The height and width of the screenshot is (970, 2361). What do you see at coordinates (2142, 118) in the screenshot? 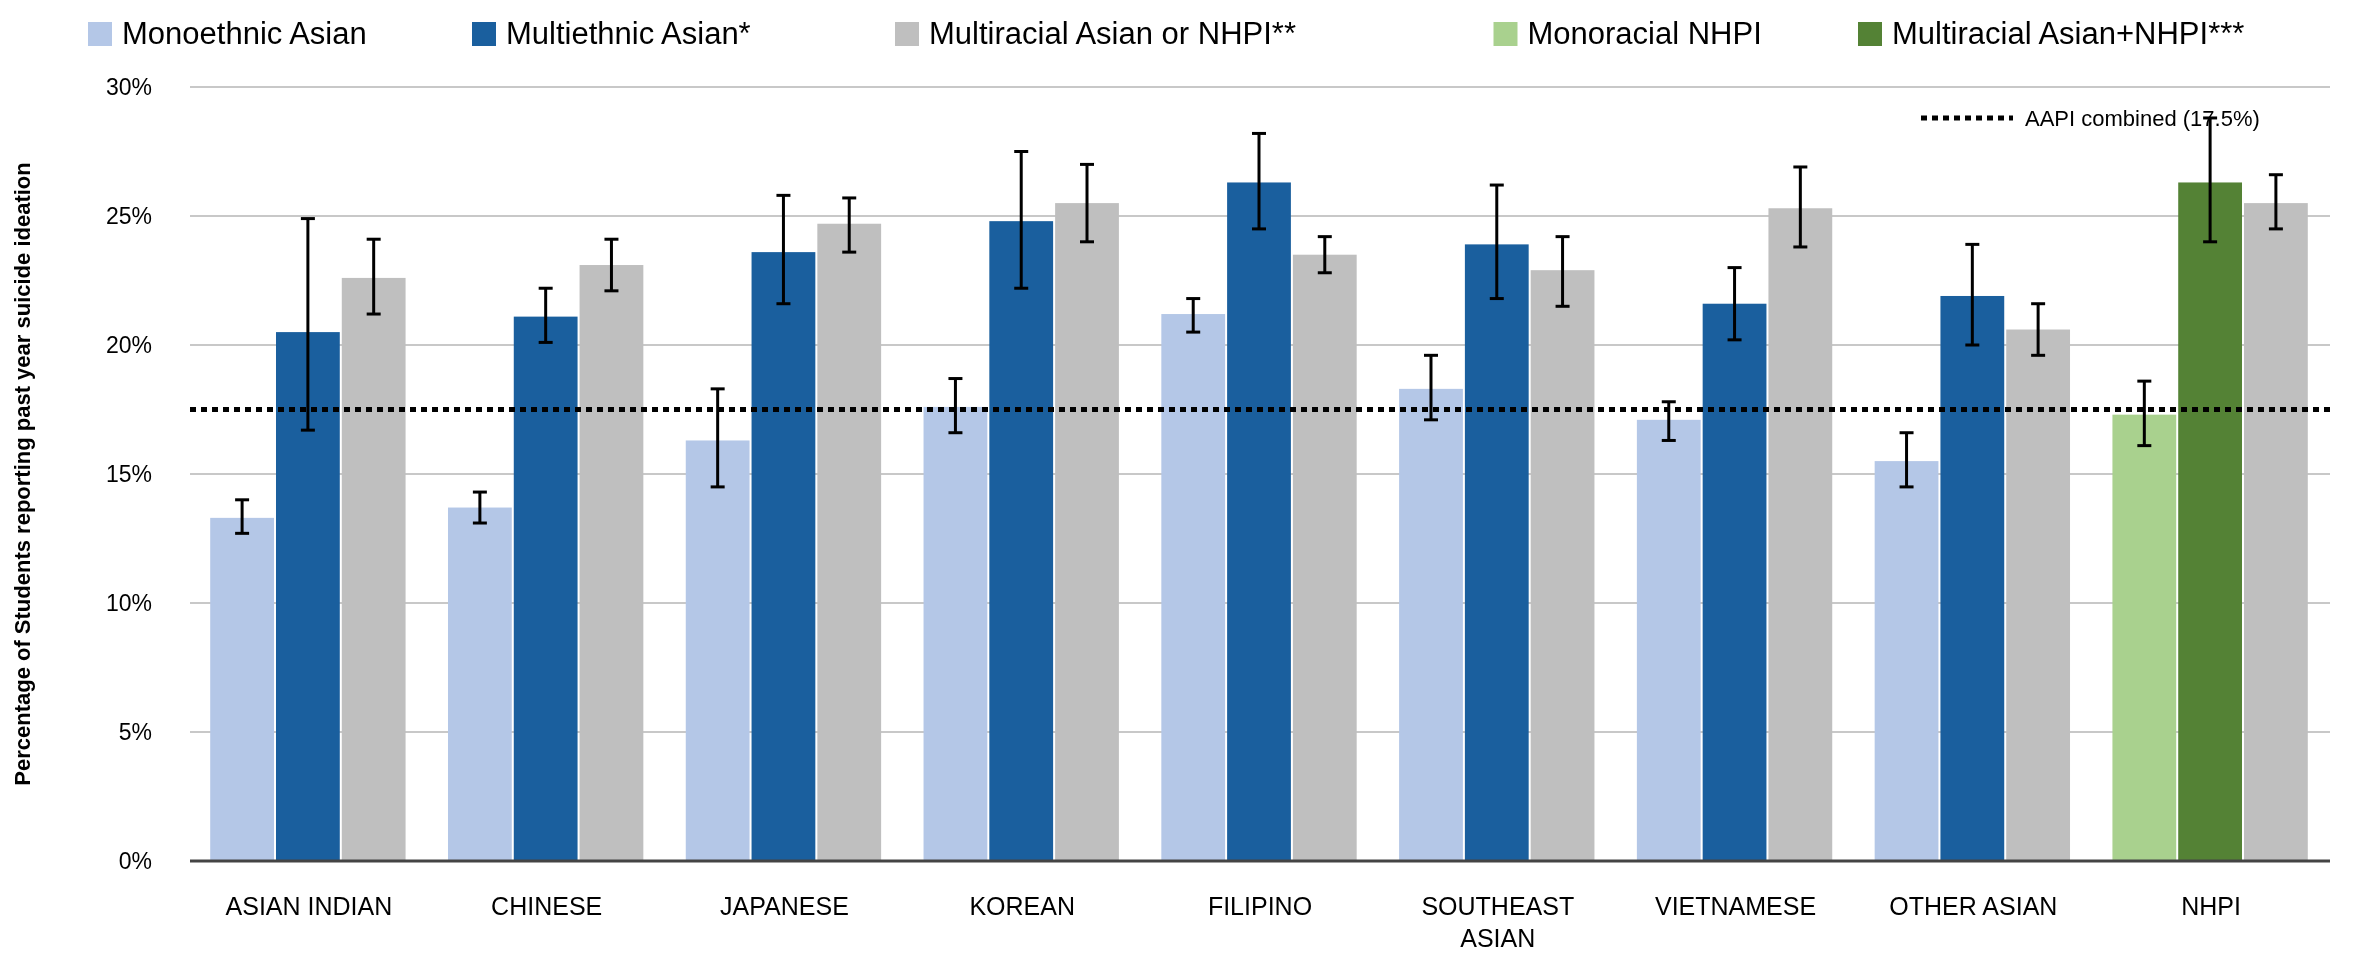
I see `legend-label: AAPI combined (17.5%)` at bounding box center [2142, 118].